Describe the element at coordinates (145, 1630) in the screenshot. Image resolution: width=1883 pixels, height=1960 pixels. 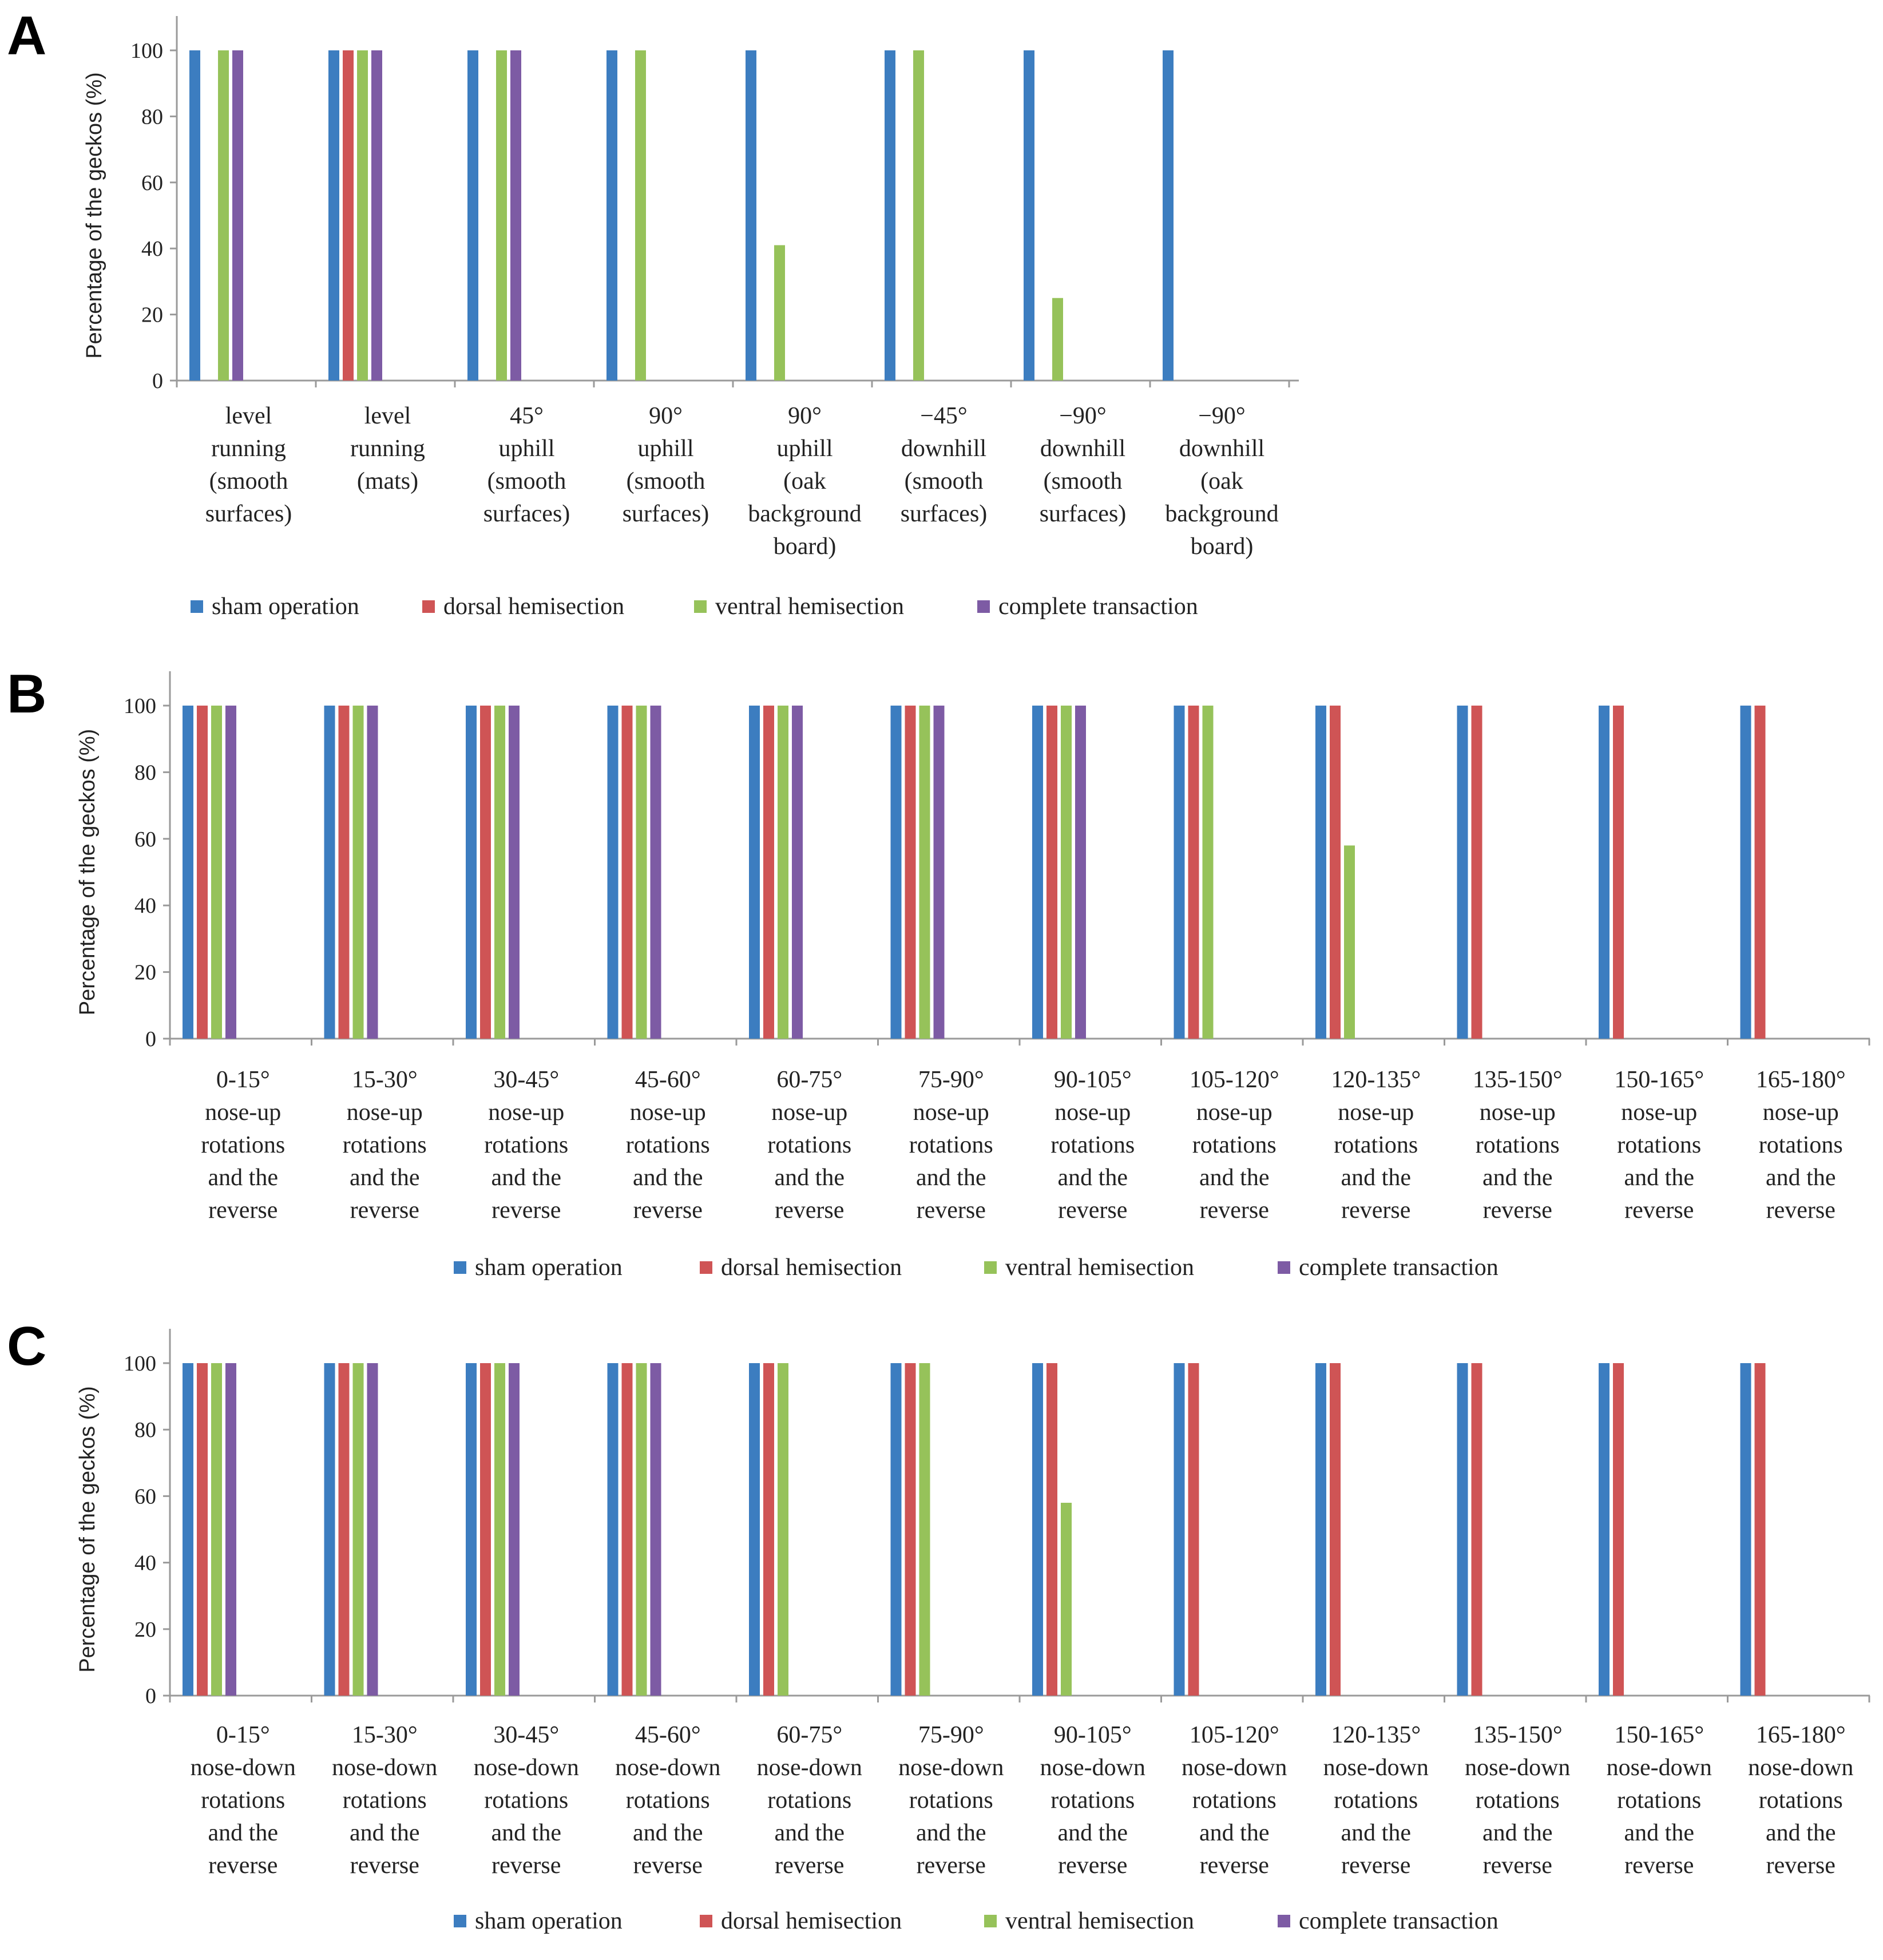
I see `y-tick-label: 20` at that location.